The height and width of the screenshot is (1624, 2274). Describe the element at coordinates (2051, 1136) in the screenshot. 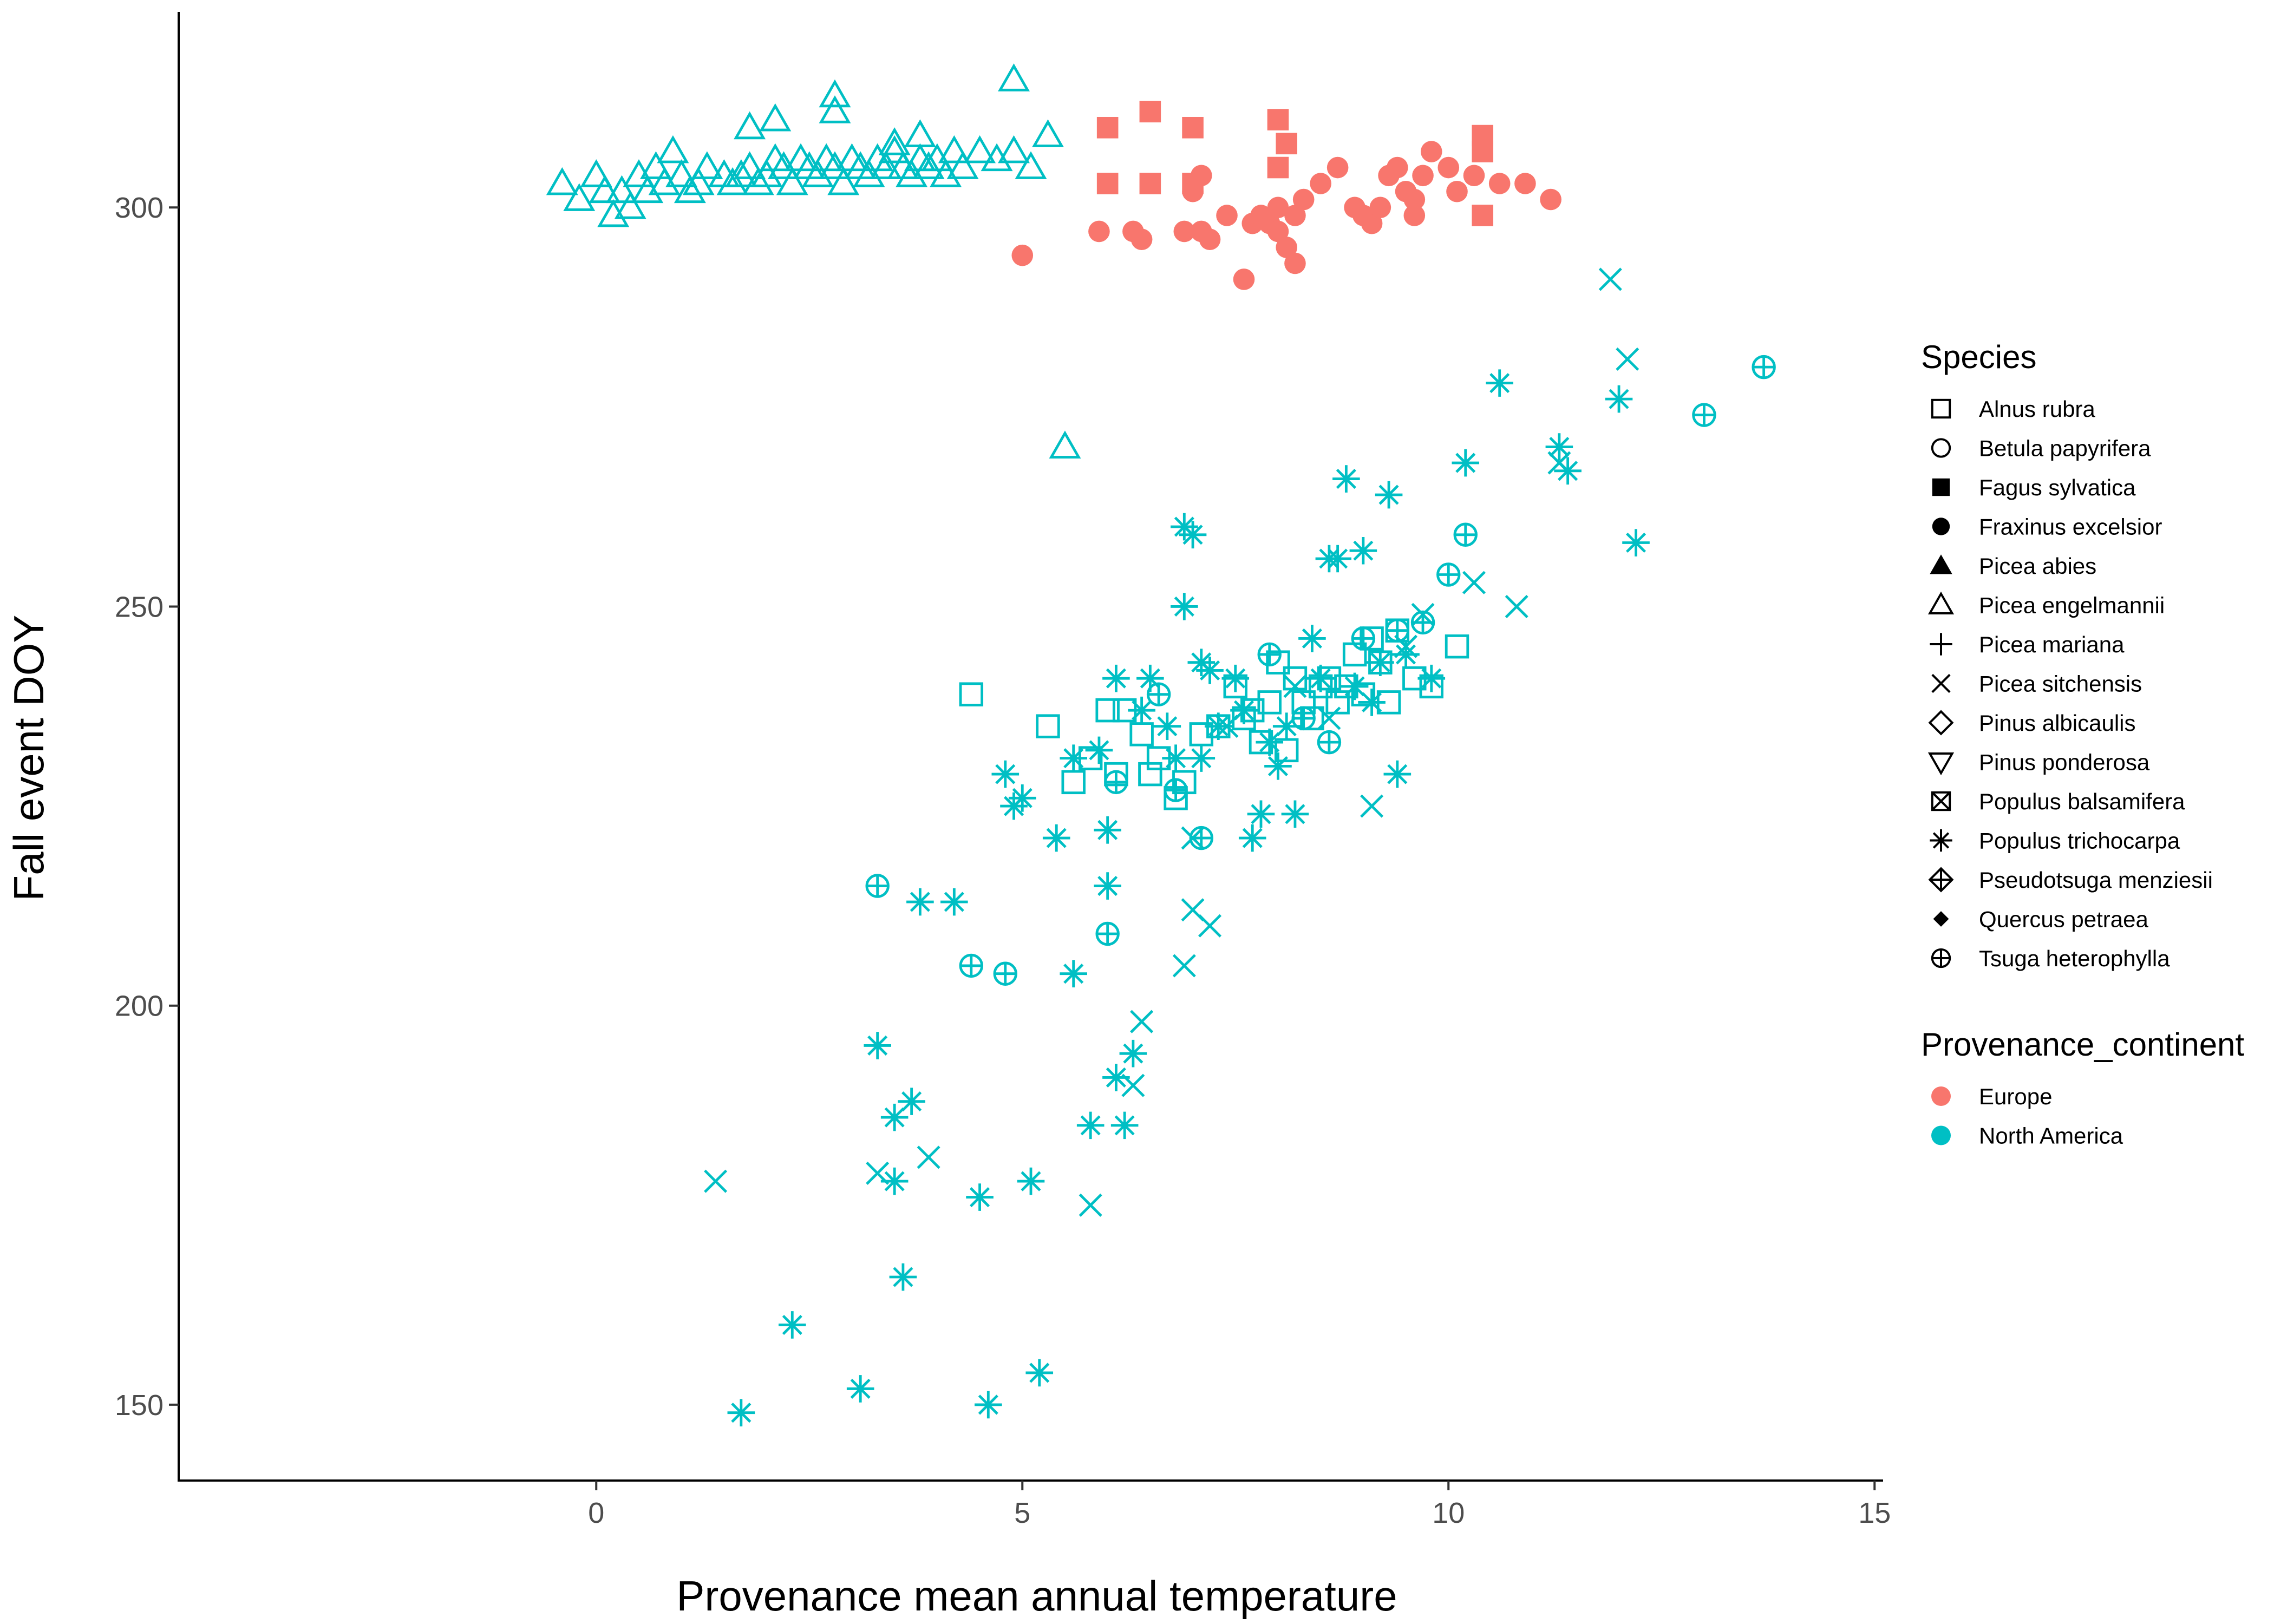

I see `continent-legend-label: North America` at that location.